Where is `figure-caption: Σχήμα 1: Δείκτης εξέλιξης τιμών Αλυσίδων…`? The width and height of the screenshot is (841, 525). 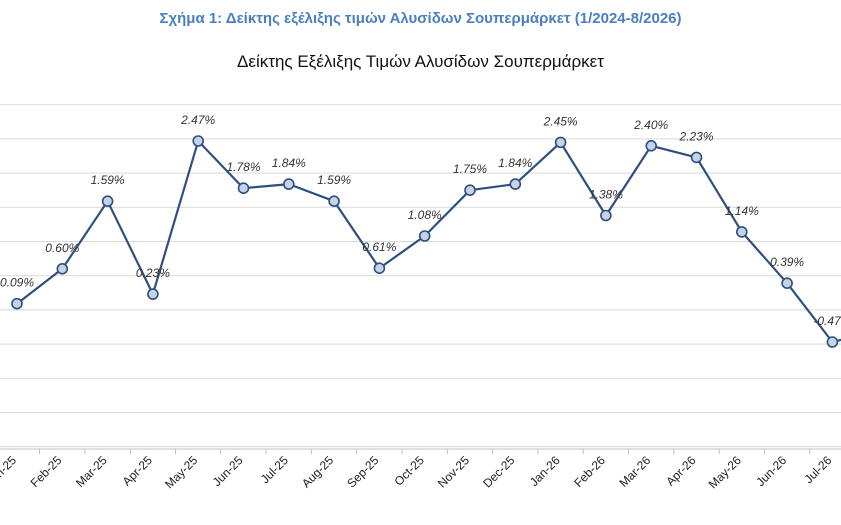 figure-caption: Σχήμα 1: Δείκτης εξέλιξης τιμών Αλυσίδων… is located at coordinates (420, 18).